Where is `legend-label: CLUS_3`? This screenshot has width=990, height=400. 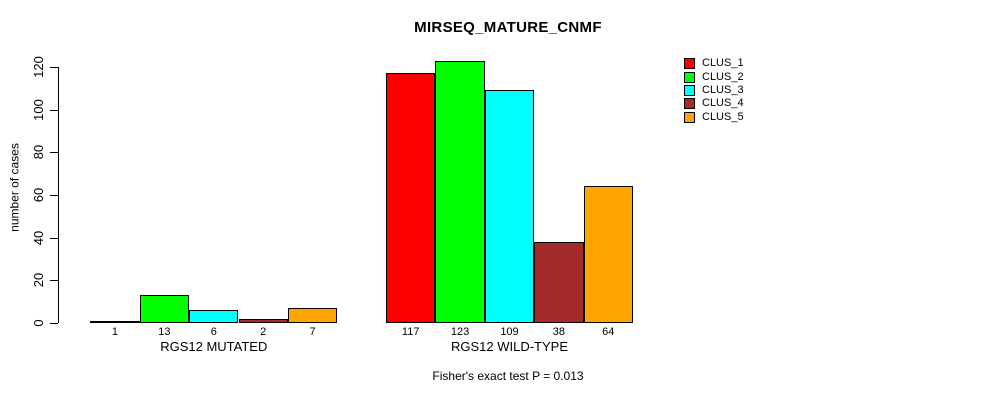 legend-label: CLUS_3 is located at coordinates (723, 89).